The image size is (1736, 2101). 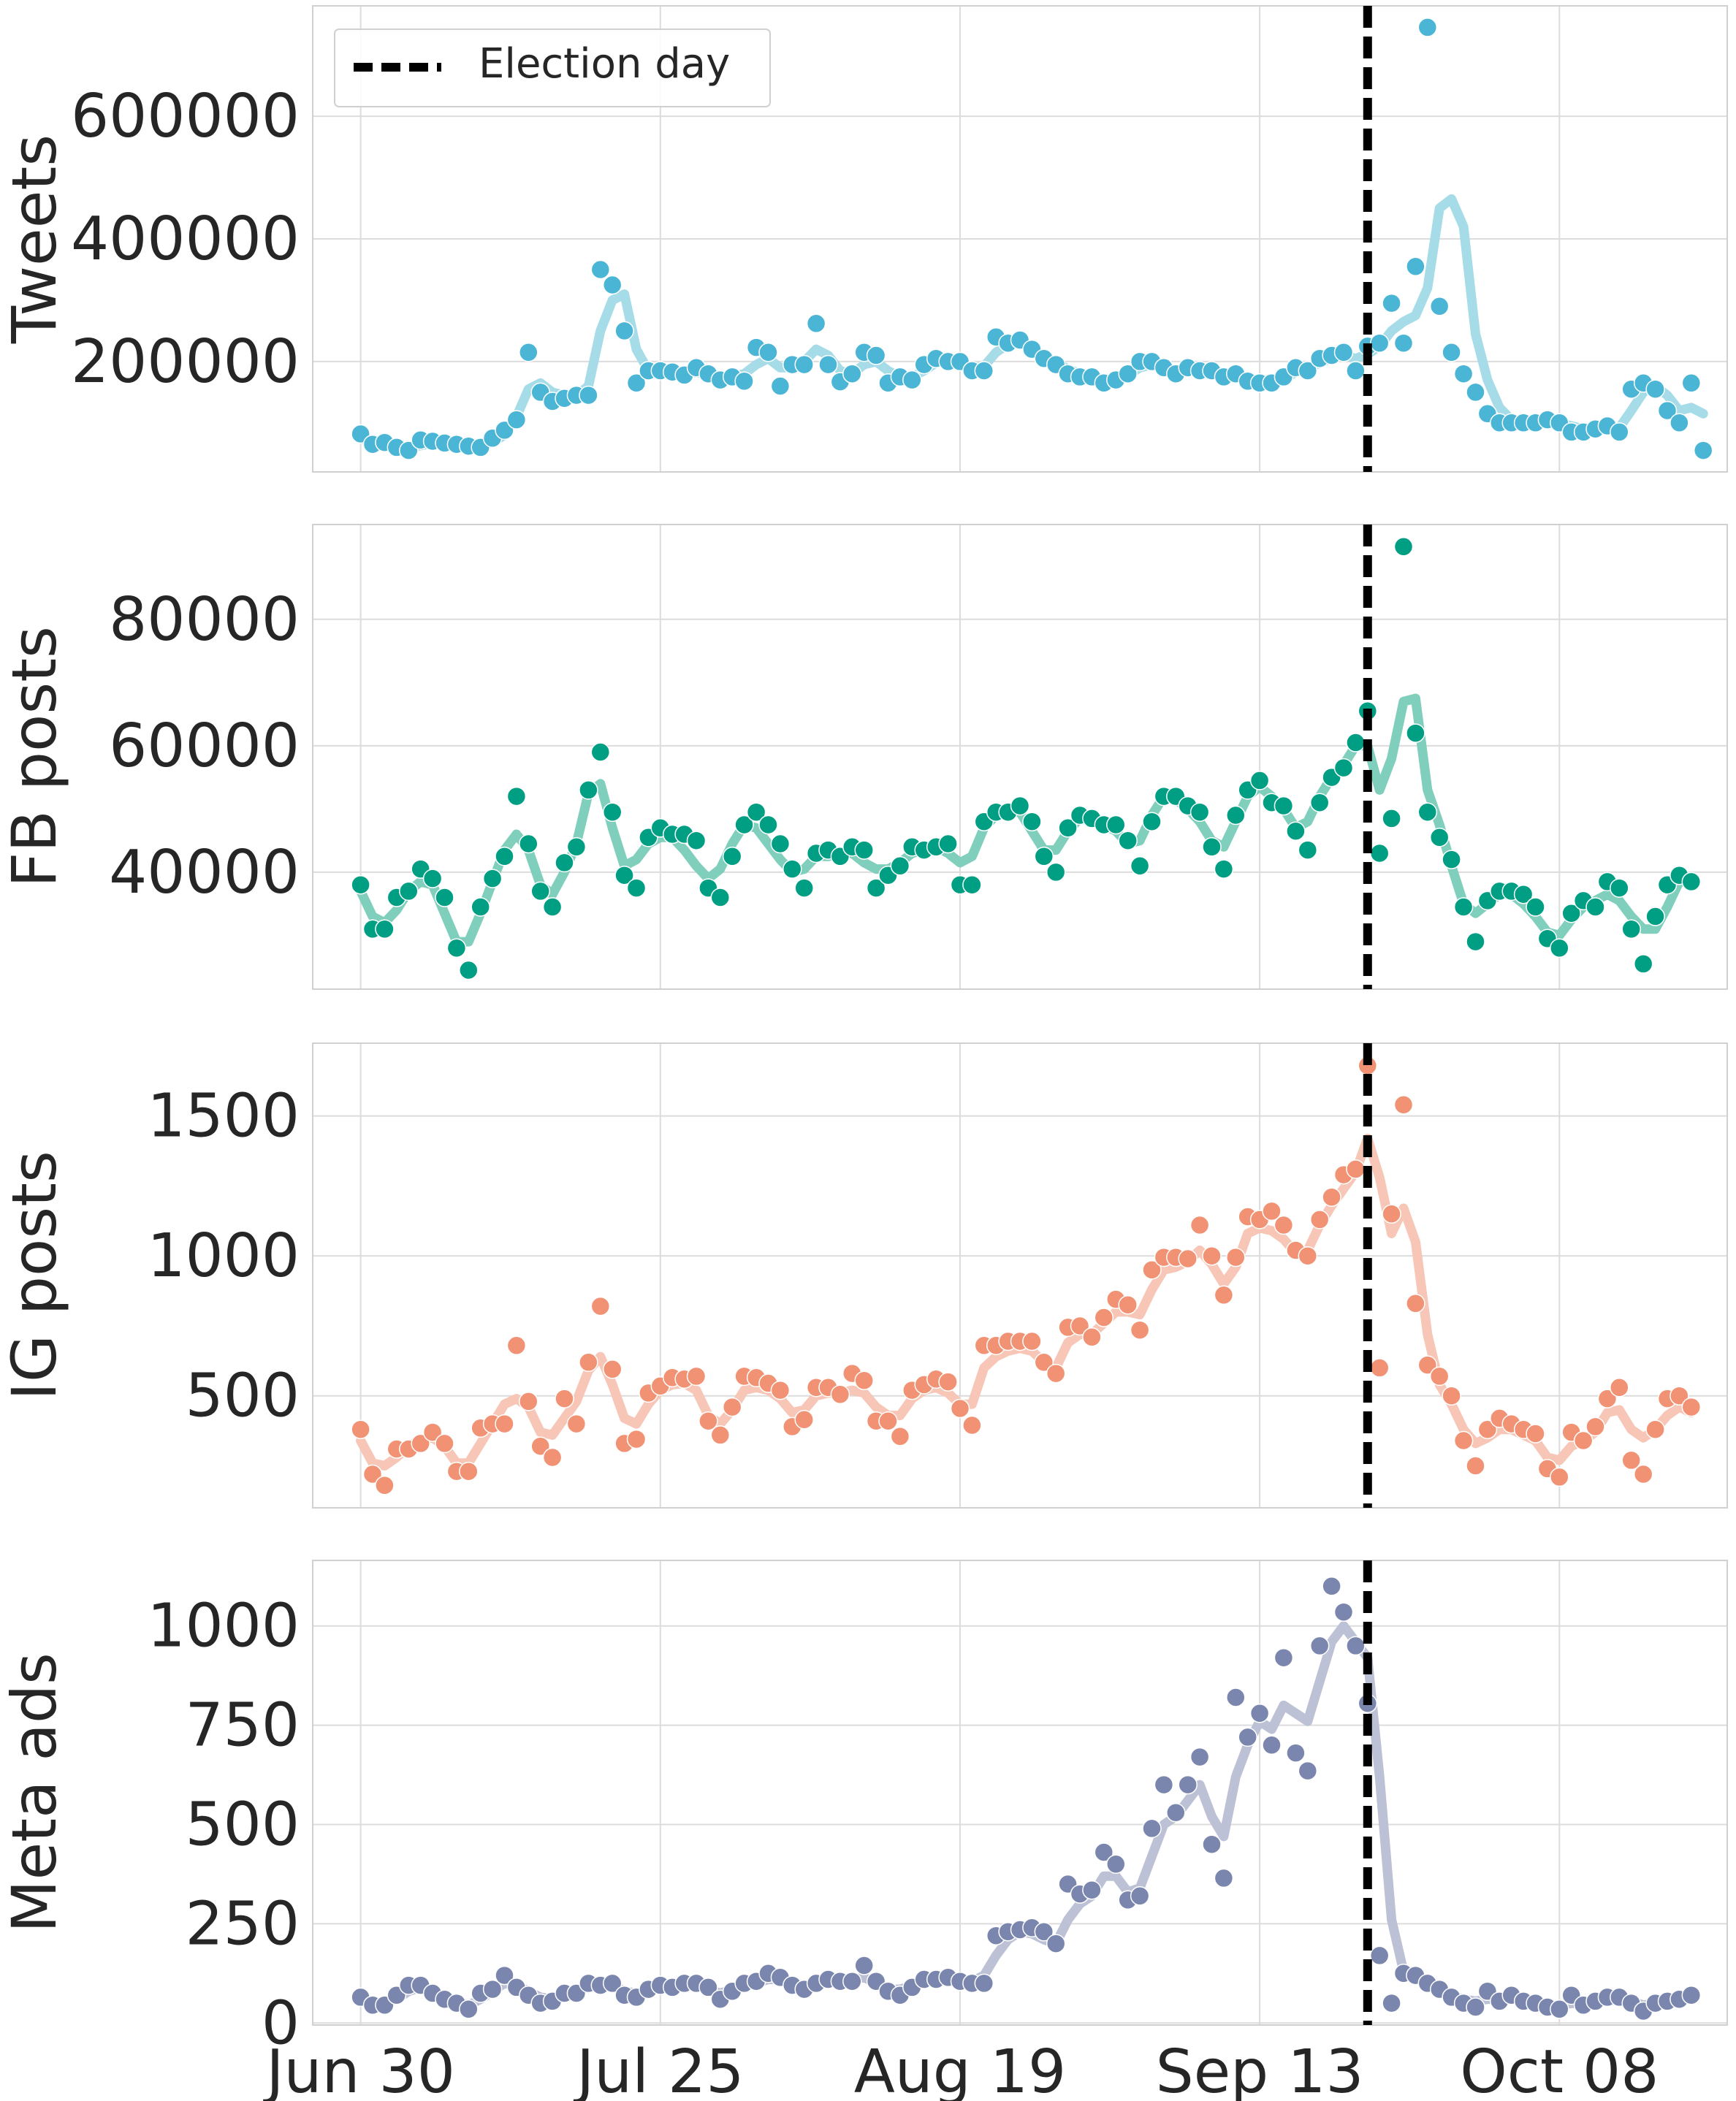 I want to click on y-tick-label: 1000, so click(x=223, y=1256).